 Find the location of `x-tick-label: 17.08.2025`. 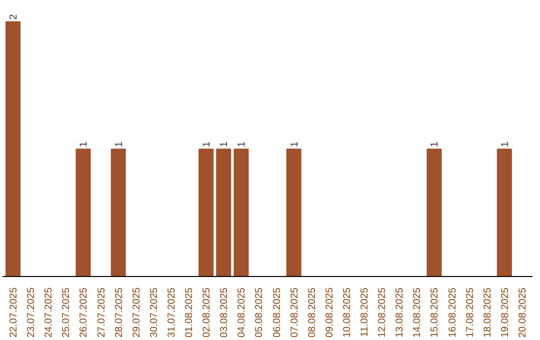

x-tick-label: 17.08.2025 is located at coordinates (470, 312).